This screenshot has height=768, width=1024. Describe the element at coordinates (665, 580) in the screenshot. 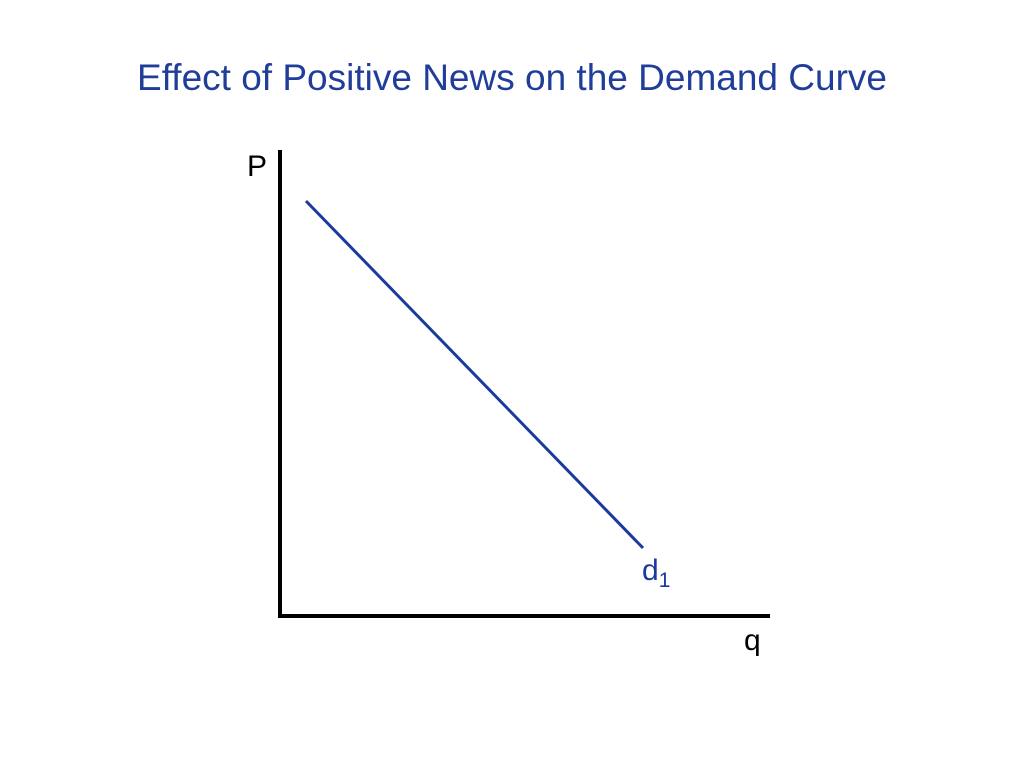

I see `curve-label-subscript: 1` at that location.